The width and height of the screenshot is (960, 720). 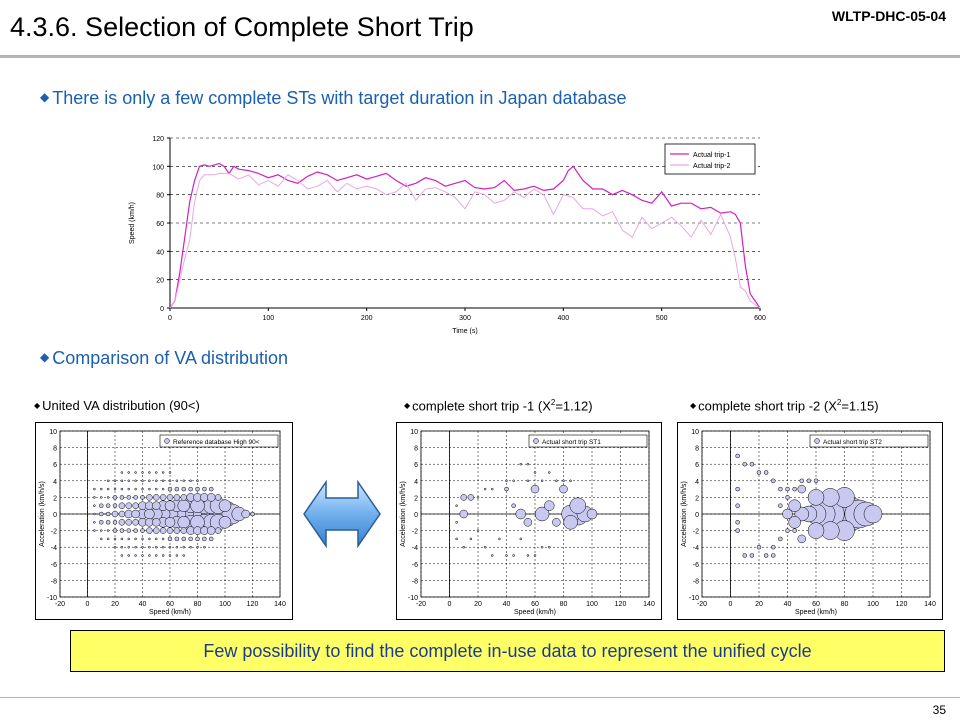 I want to click on y-tick-label: 10, so click(x=53, y=432).